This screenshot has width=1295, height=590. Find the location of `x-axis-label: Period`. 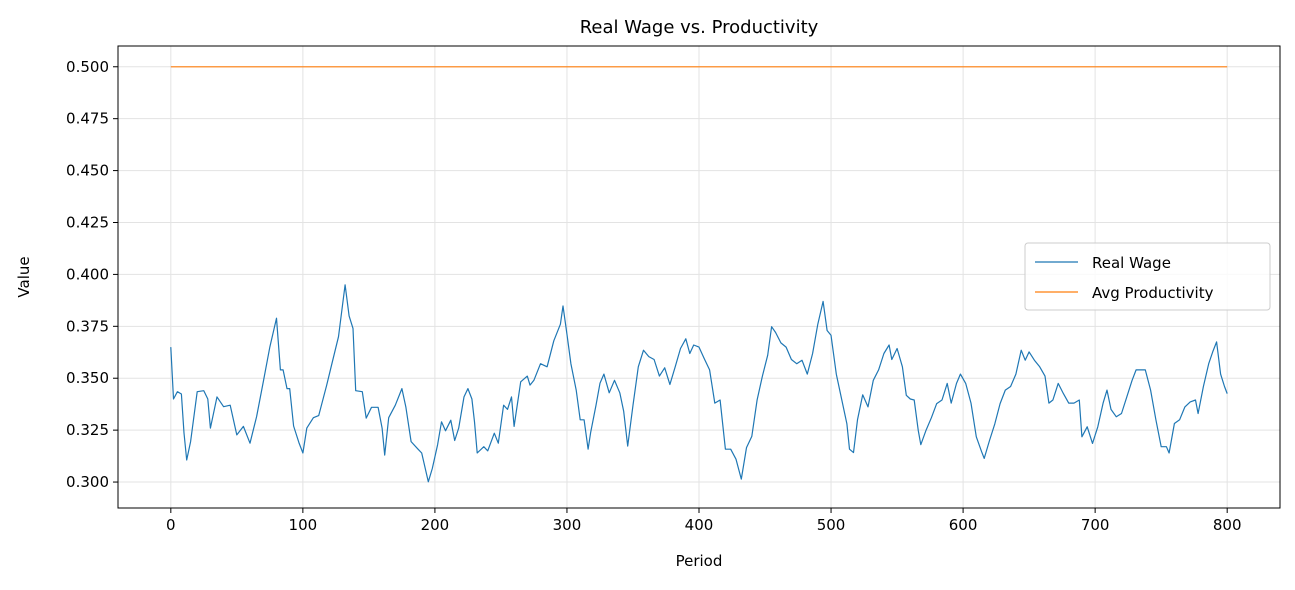

x-axis-label: Period is located at coordinates (699, 561).